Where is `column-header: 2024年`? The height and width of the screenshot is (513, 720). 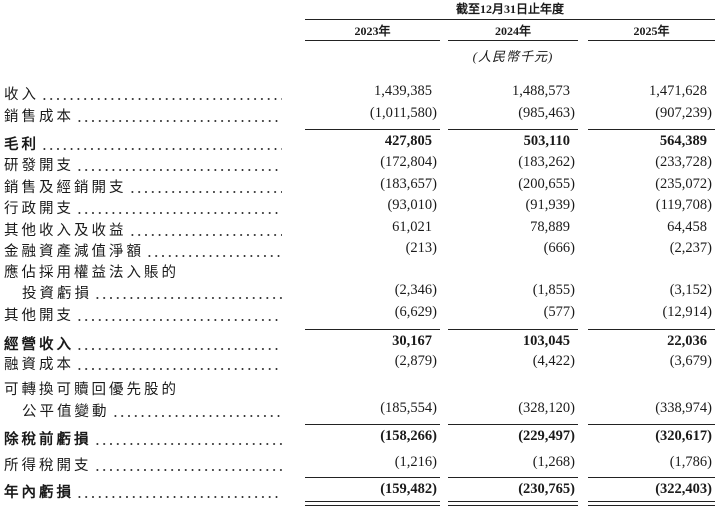 column-header: 2024年 is located at coordinates (512, 31).